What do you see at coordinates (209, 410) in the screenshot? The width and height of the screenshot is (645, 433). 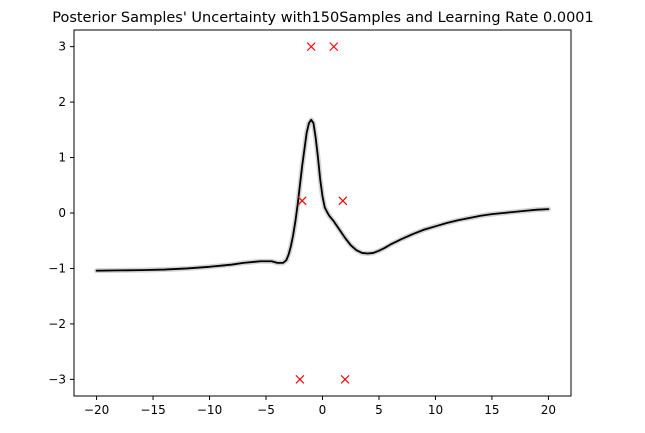 I see `x-tick-label: −10` at bounding box center [209, 410].